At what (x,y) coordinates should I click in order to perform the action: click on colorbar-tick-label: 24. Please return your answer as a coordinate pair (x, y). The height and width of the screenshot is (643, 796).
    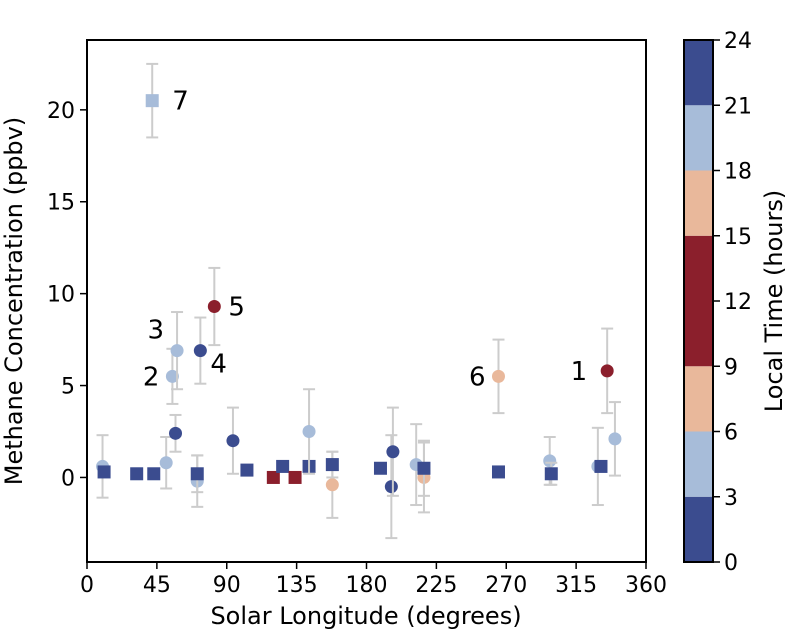
    Looking at the image, I should click on (738, 41).